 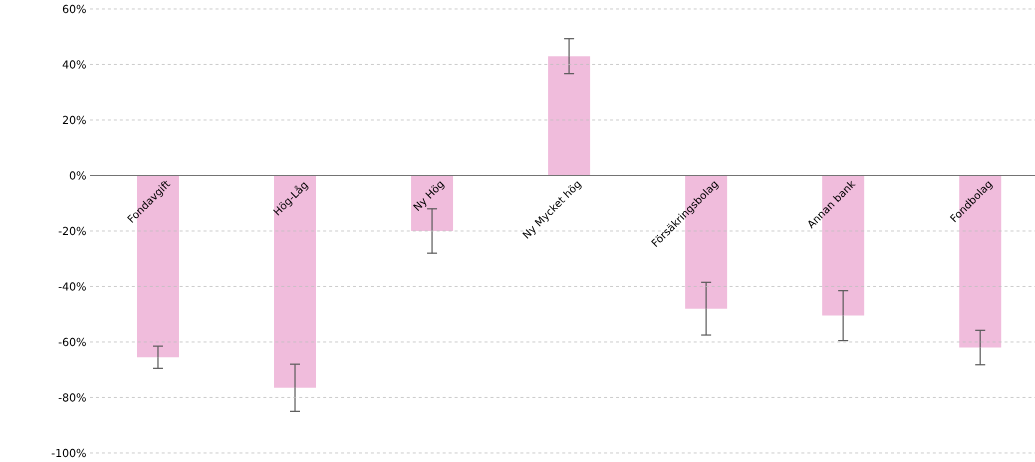 I want to click on y-tick-label: -80%, so click(x=72, y=397).